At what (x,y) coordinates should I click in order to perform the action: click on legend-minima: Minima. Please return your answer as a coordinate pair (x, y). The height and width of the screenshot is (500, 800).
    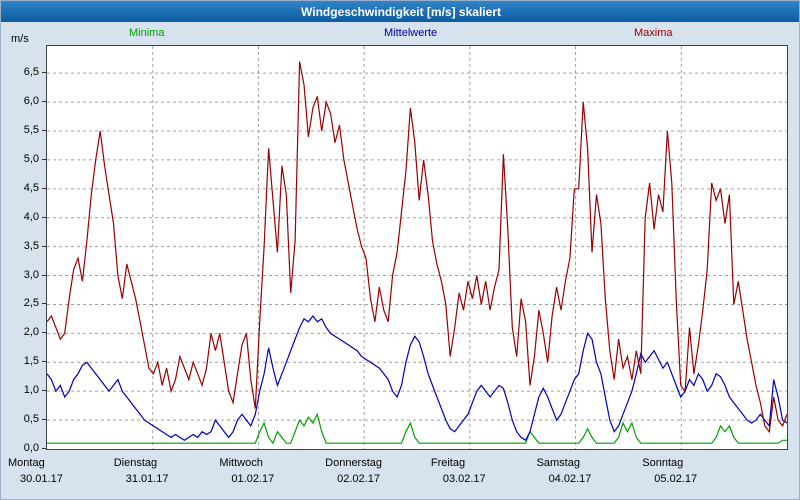
    Looking at the image, I should click on (147, 33).